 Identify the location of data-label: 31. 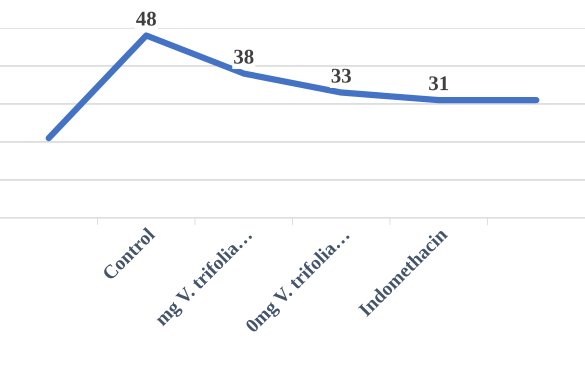
(438, 83).